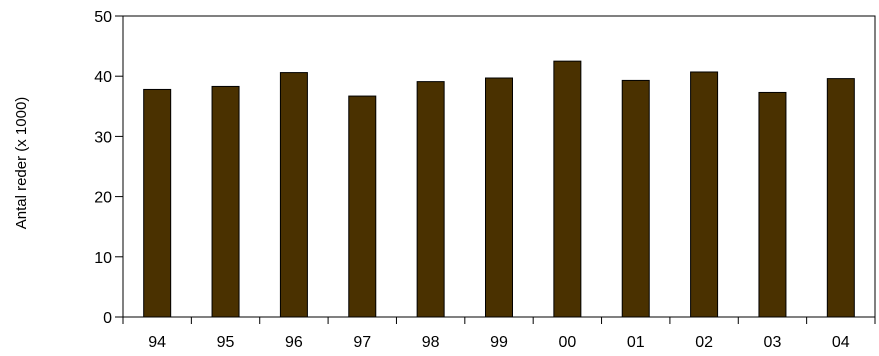 The image size is (879, 356). I want to click on y-axis-title: Antal reder (x 1000), so click(21, 163).